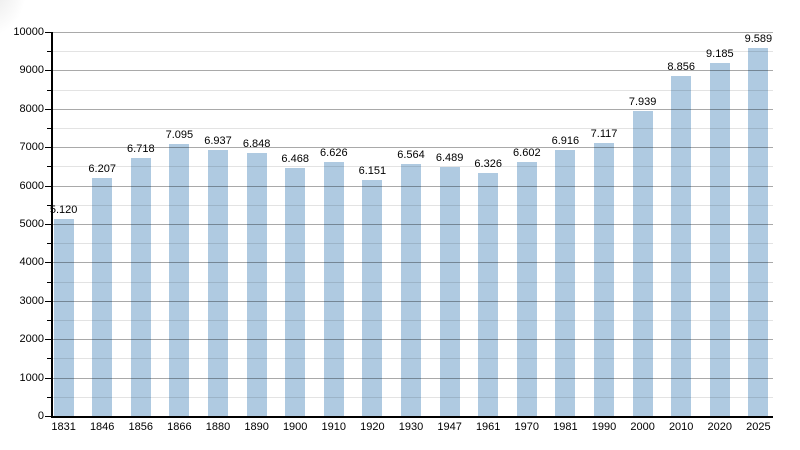 The image size is (800, 450). I want to click on bar-value-label: 9.185, so click(720, 54).